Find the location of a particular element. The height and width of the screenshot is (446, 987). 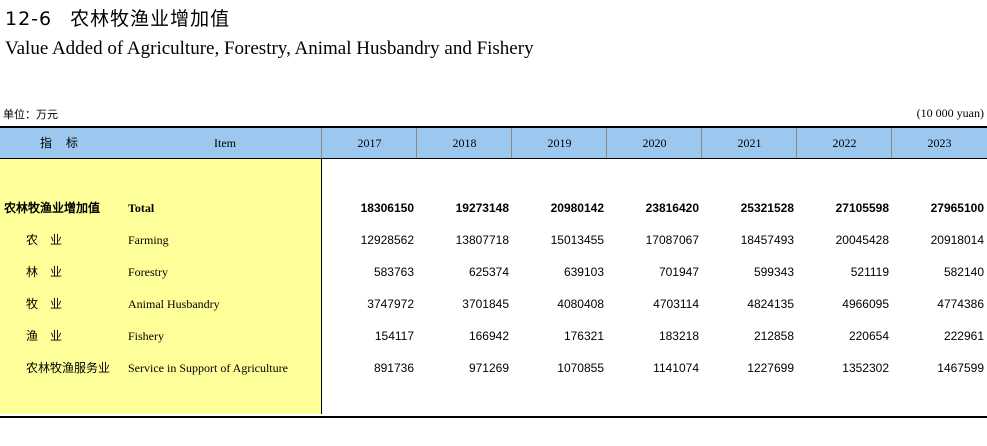

unit-label-en: (10 000 yuan) is located at coordinates (950, 113).